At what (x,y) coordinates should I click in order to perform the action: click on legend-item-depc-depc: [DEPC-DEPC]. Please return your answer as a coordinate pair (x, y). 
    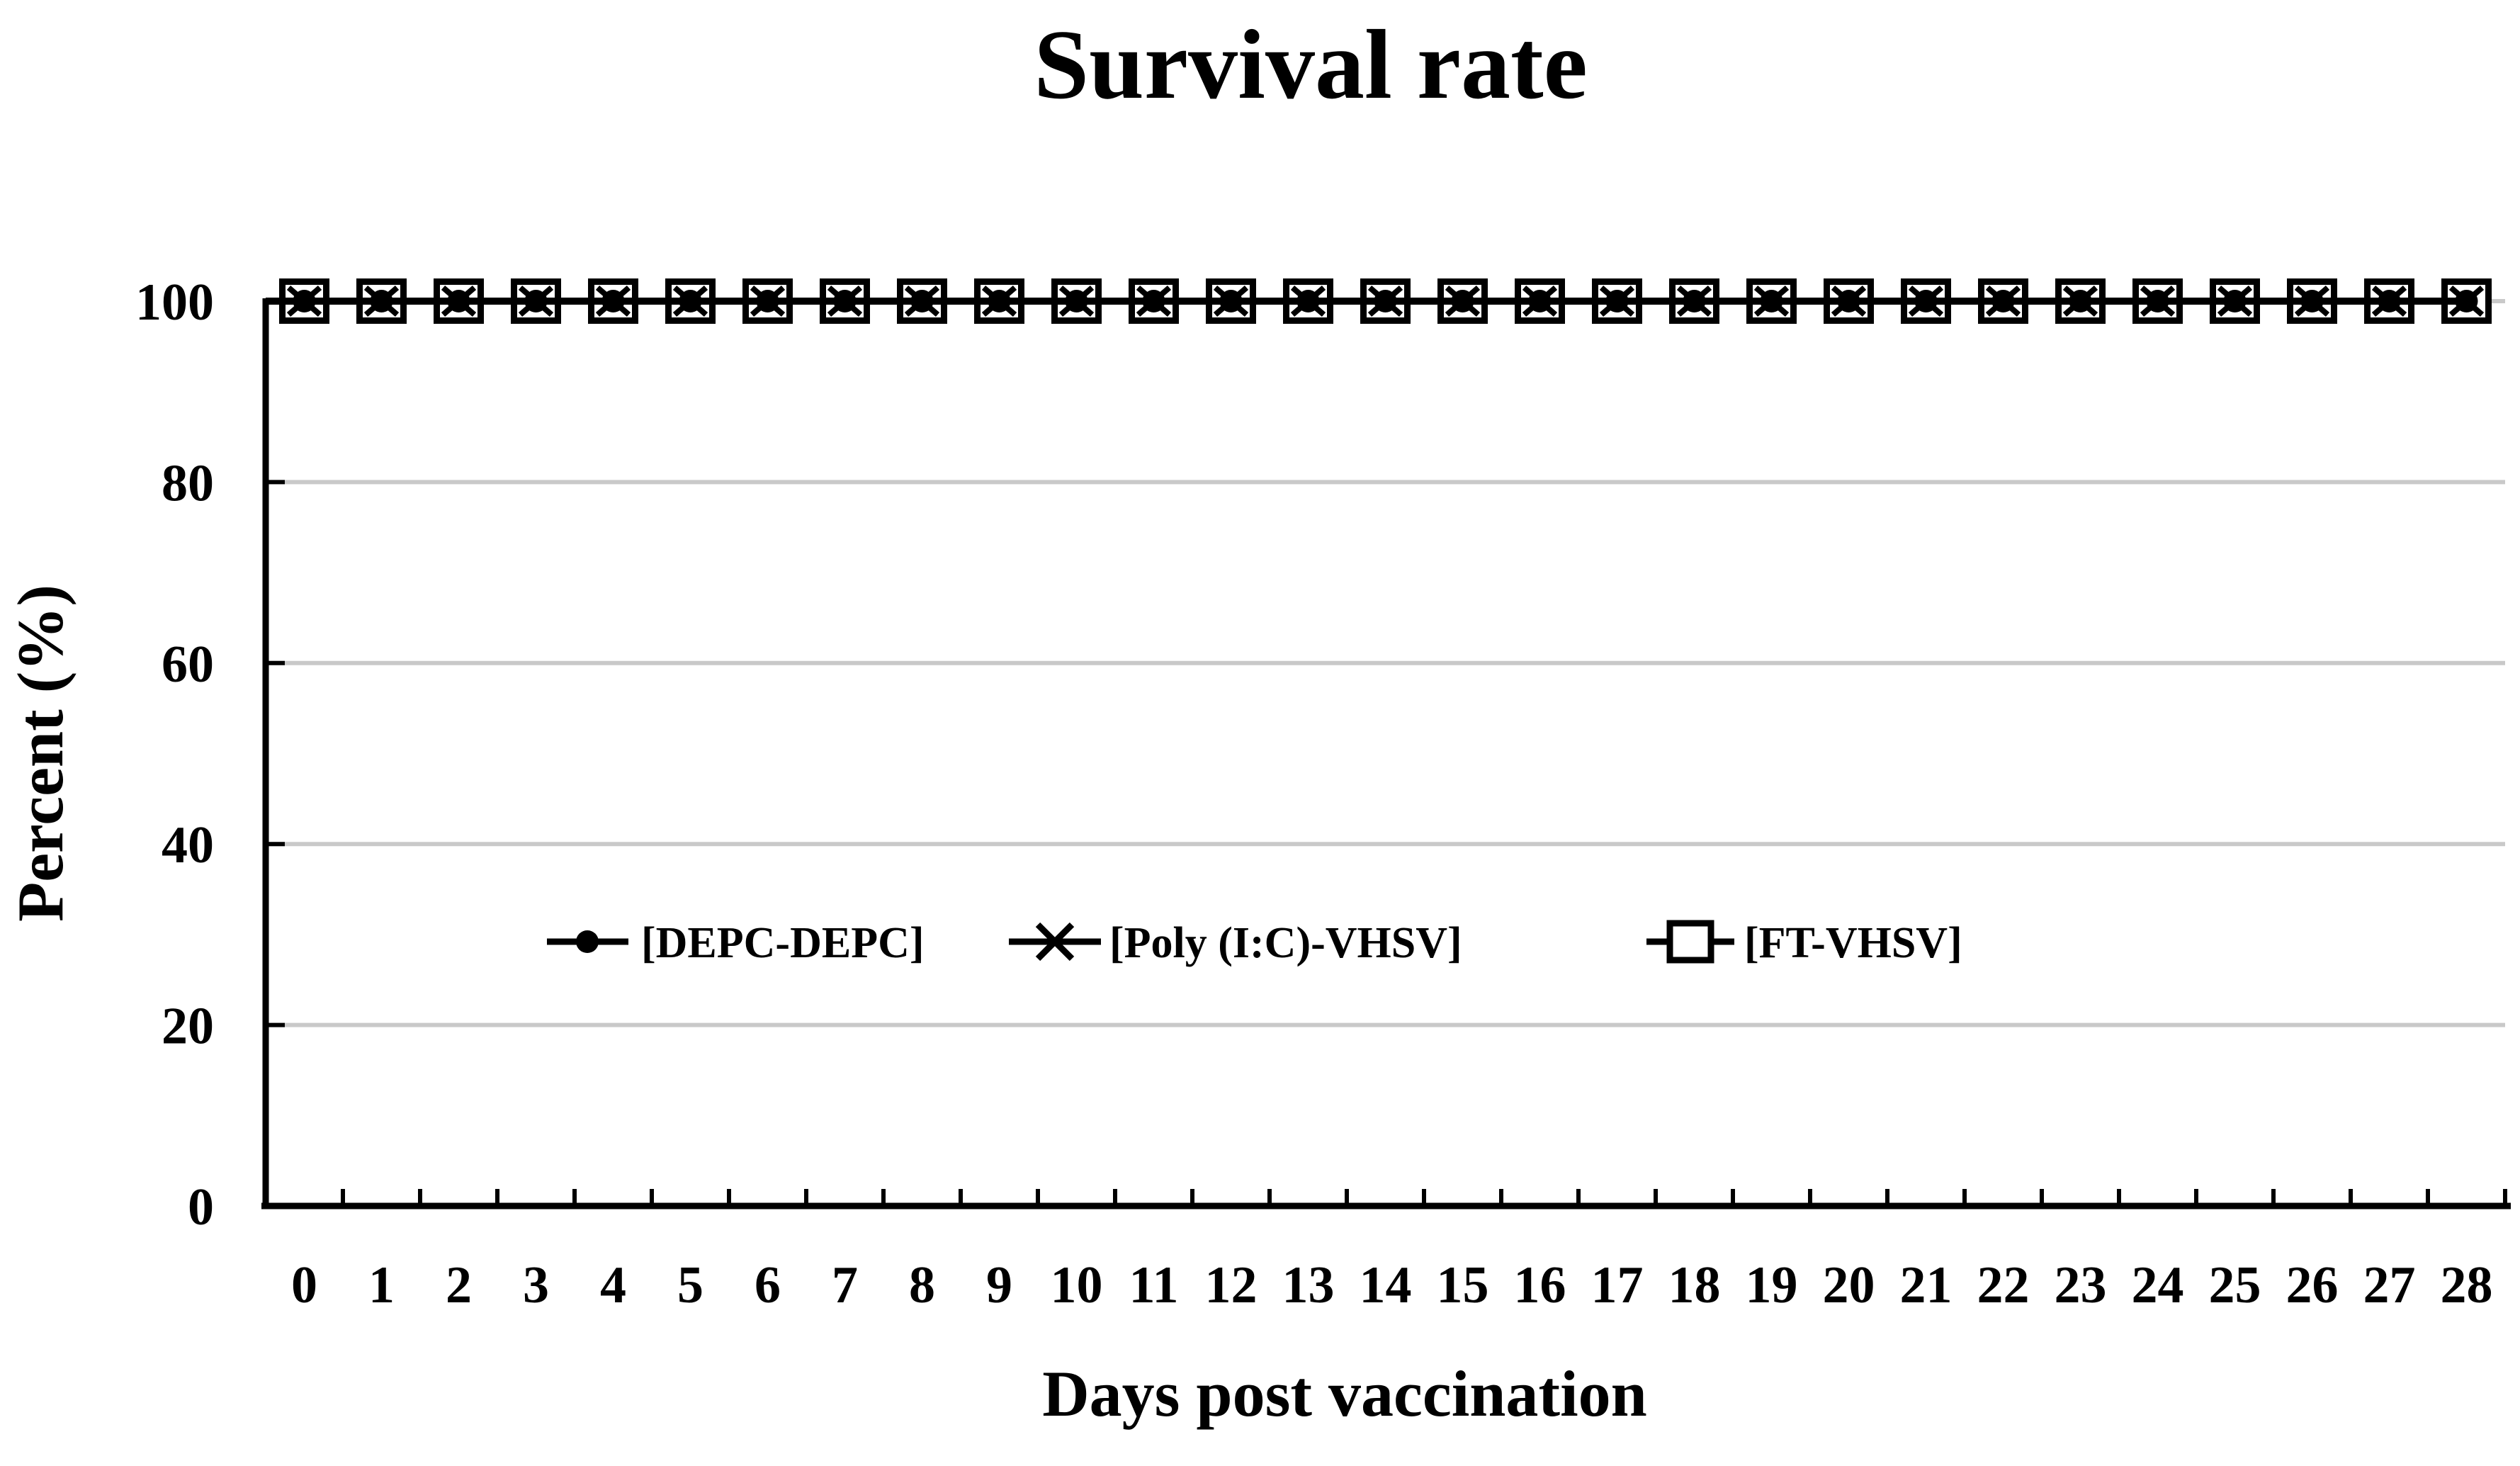
    Looking at the image, I should click on (736, 943).